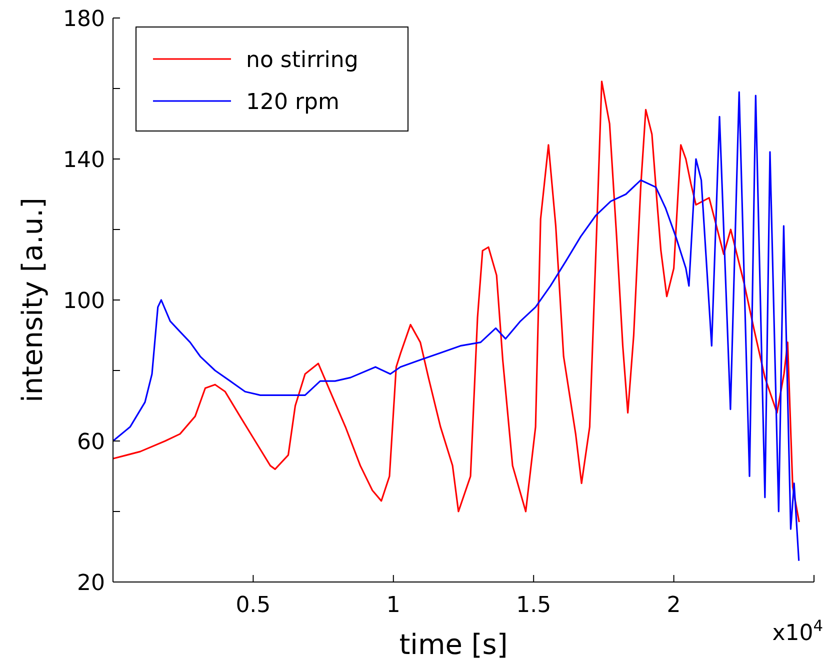 This screenshot has height=666, width=829. What do you see at coordinates (91, 583) in the screenshot?
I see `y-tick-label: 20` at bounding box center [91, 583].